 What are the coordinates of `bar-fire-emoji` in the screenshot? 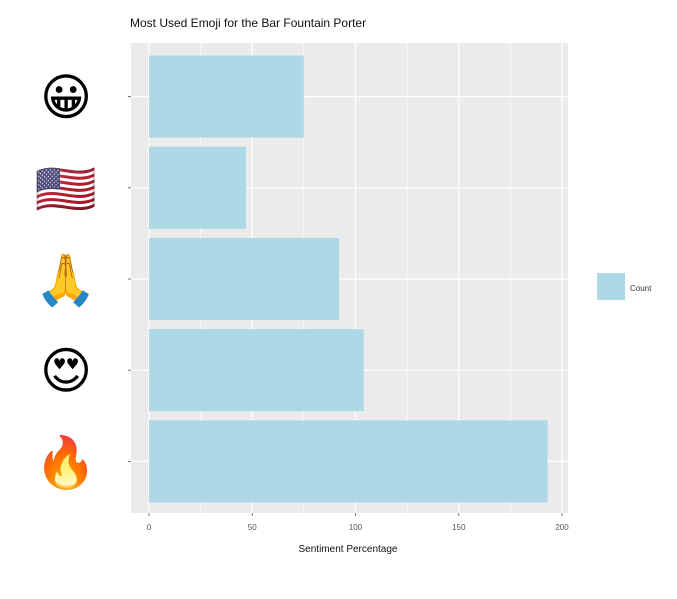 It's located at (348, 461).